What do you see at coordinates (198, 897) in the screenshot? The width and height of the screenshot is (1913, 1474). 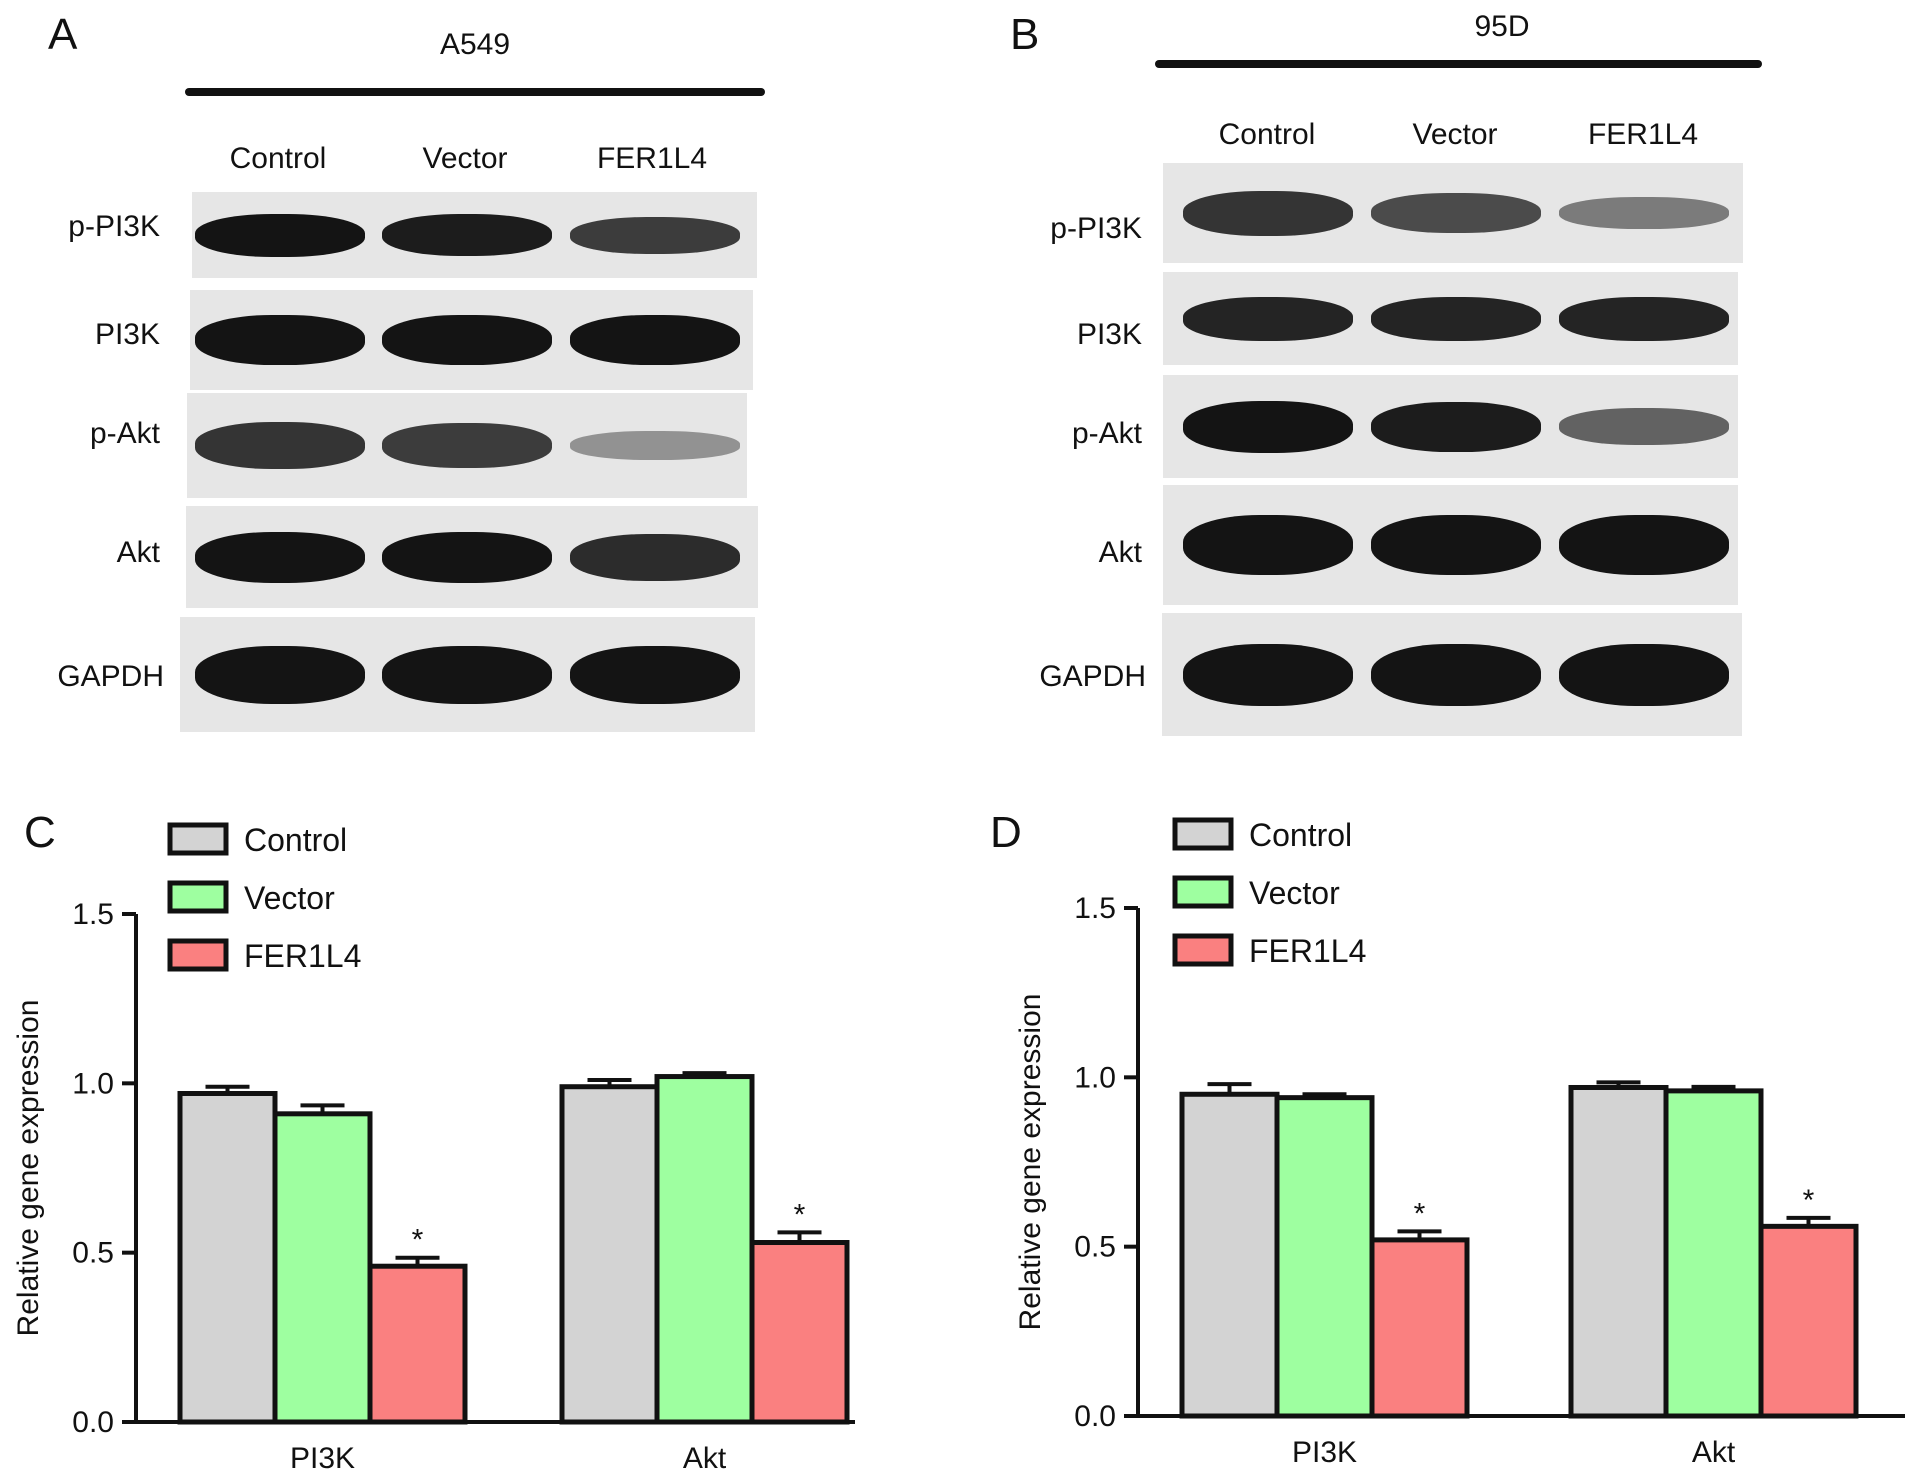 I see `legend-swatch-vector` at bounding box center [198, 897].